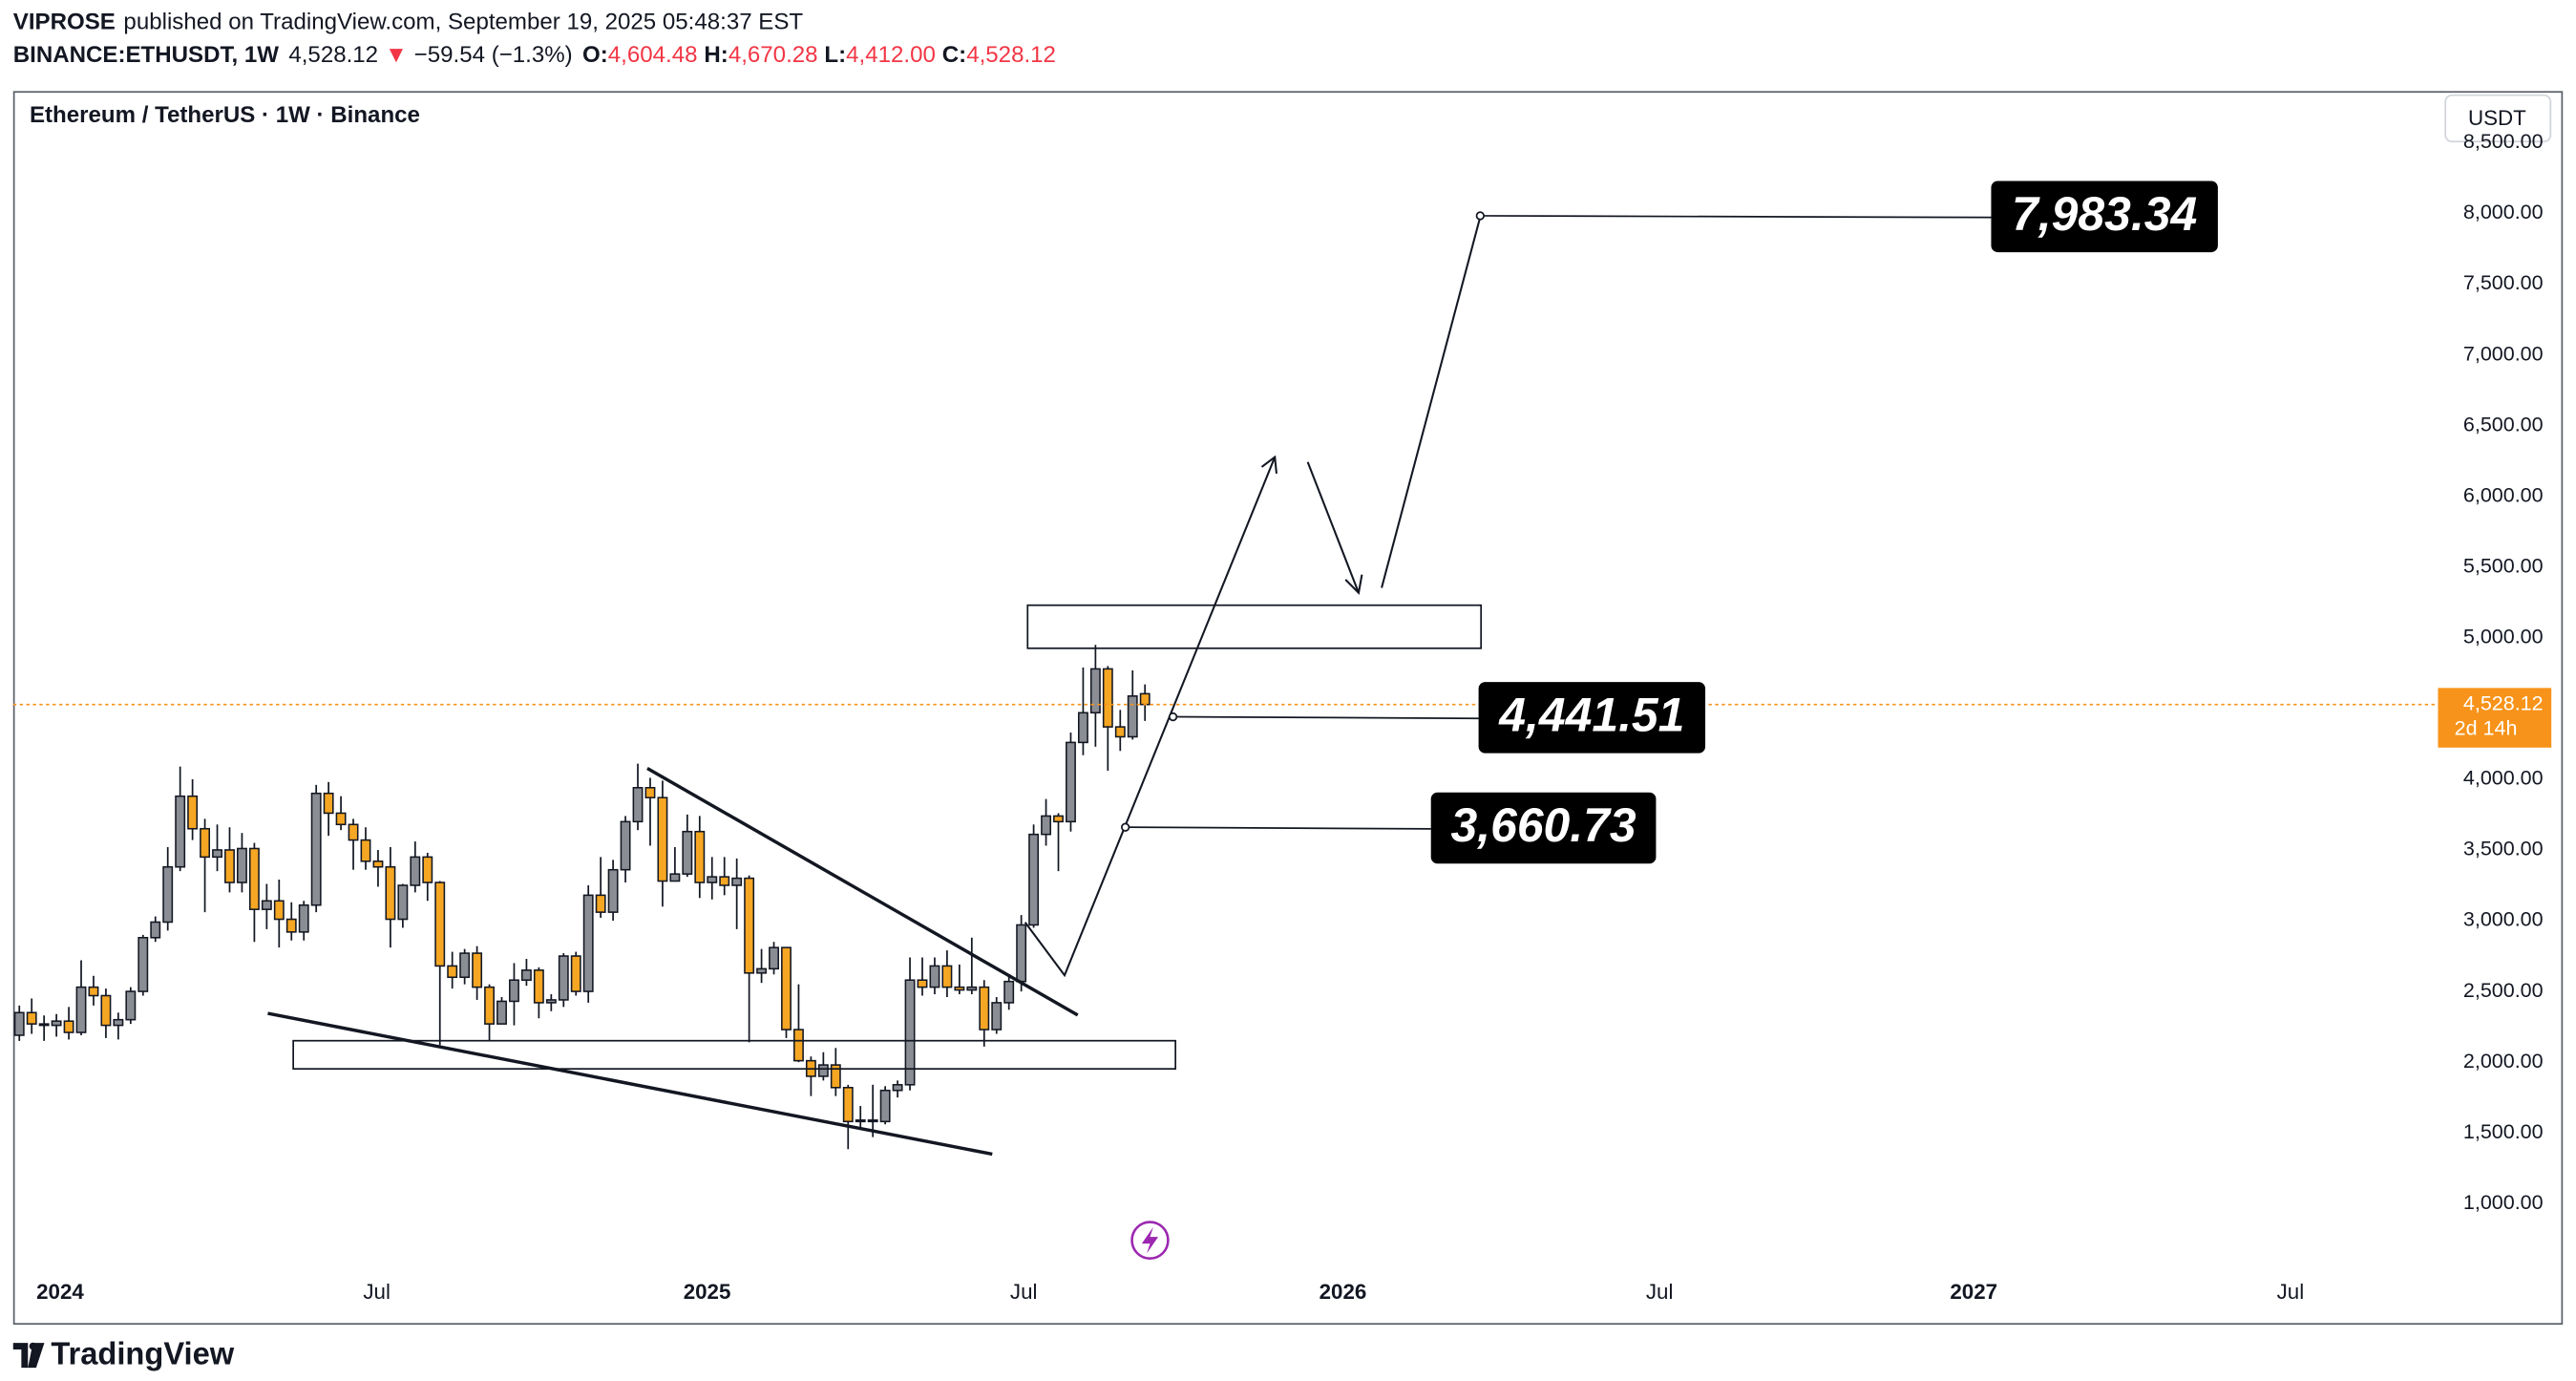 Image resolution: width=2576 pixels, height=1381 pixels. Describe the element at coordinates (2503, 1061) in the screenshot. I see `y-tick-label: 2,000.00` at that location.